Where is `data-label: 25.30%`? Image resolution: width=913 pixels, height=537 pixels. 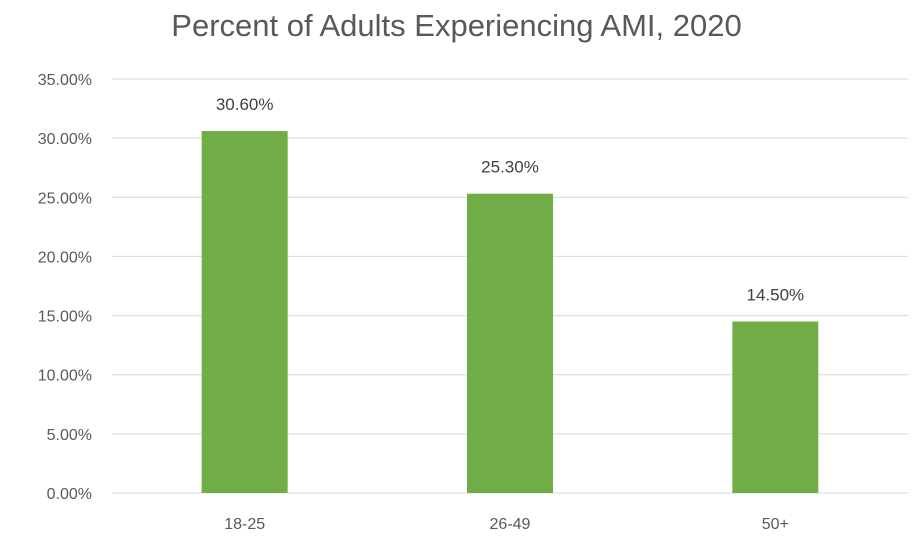 data-label: 25.30% is located at coordinates (510, 167).